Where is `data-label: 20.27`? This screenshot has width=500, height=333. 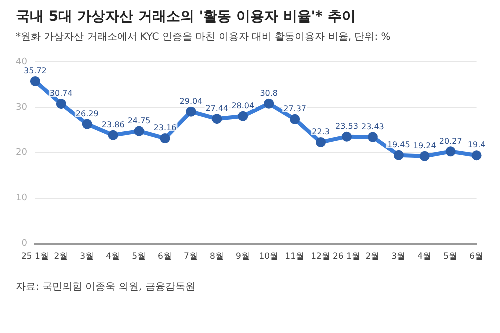
data-label: 20.27 is located at coordinates (450, 141).